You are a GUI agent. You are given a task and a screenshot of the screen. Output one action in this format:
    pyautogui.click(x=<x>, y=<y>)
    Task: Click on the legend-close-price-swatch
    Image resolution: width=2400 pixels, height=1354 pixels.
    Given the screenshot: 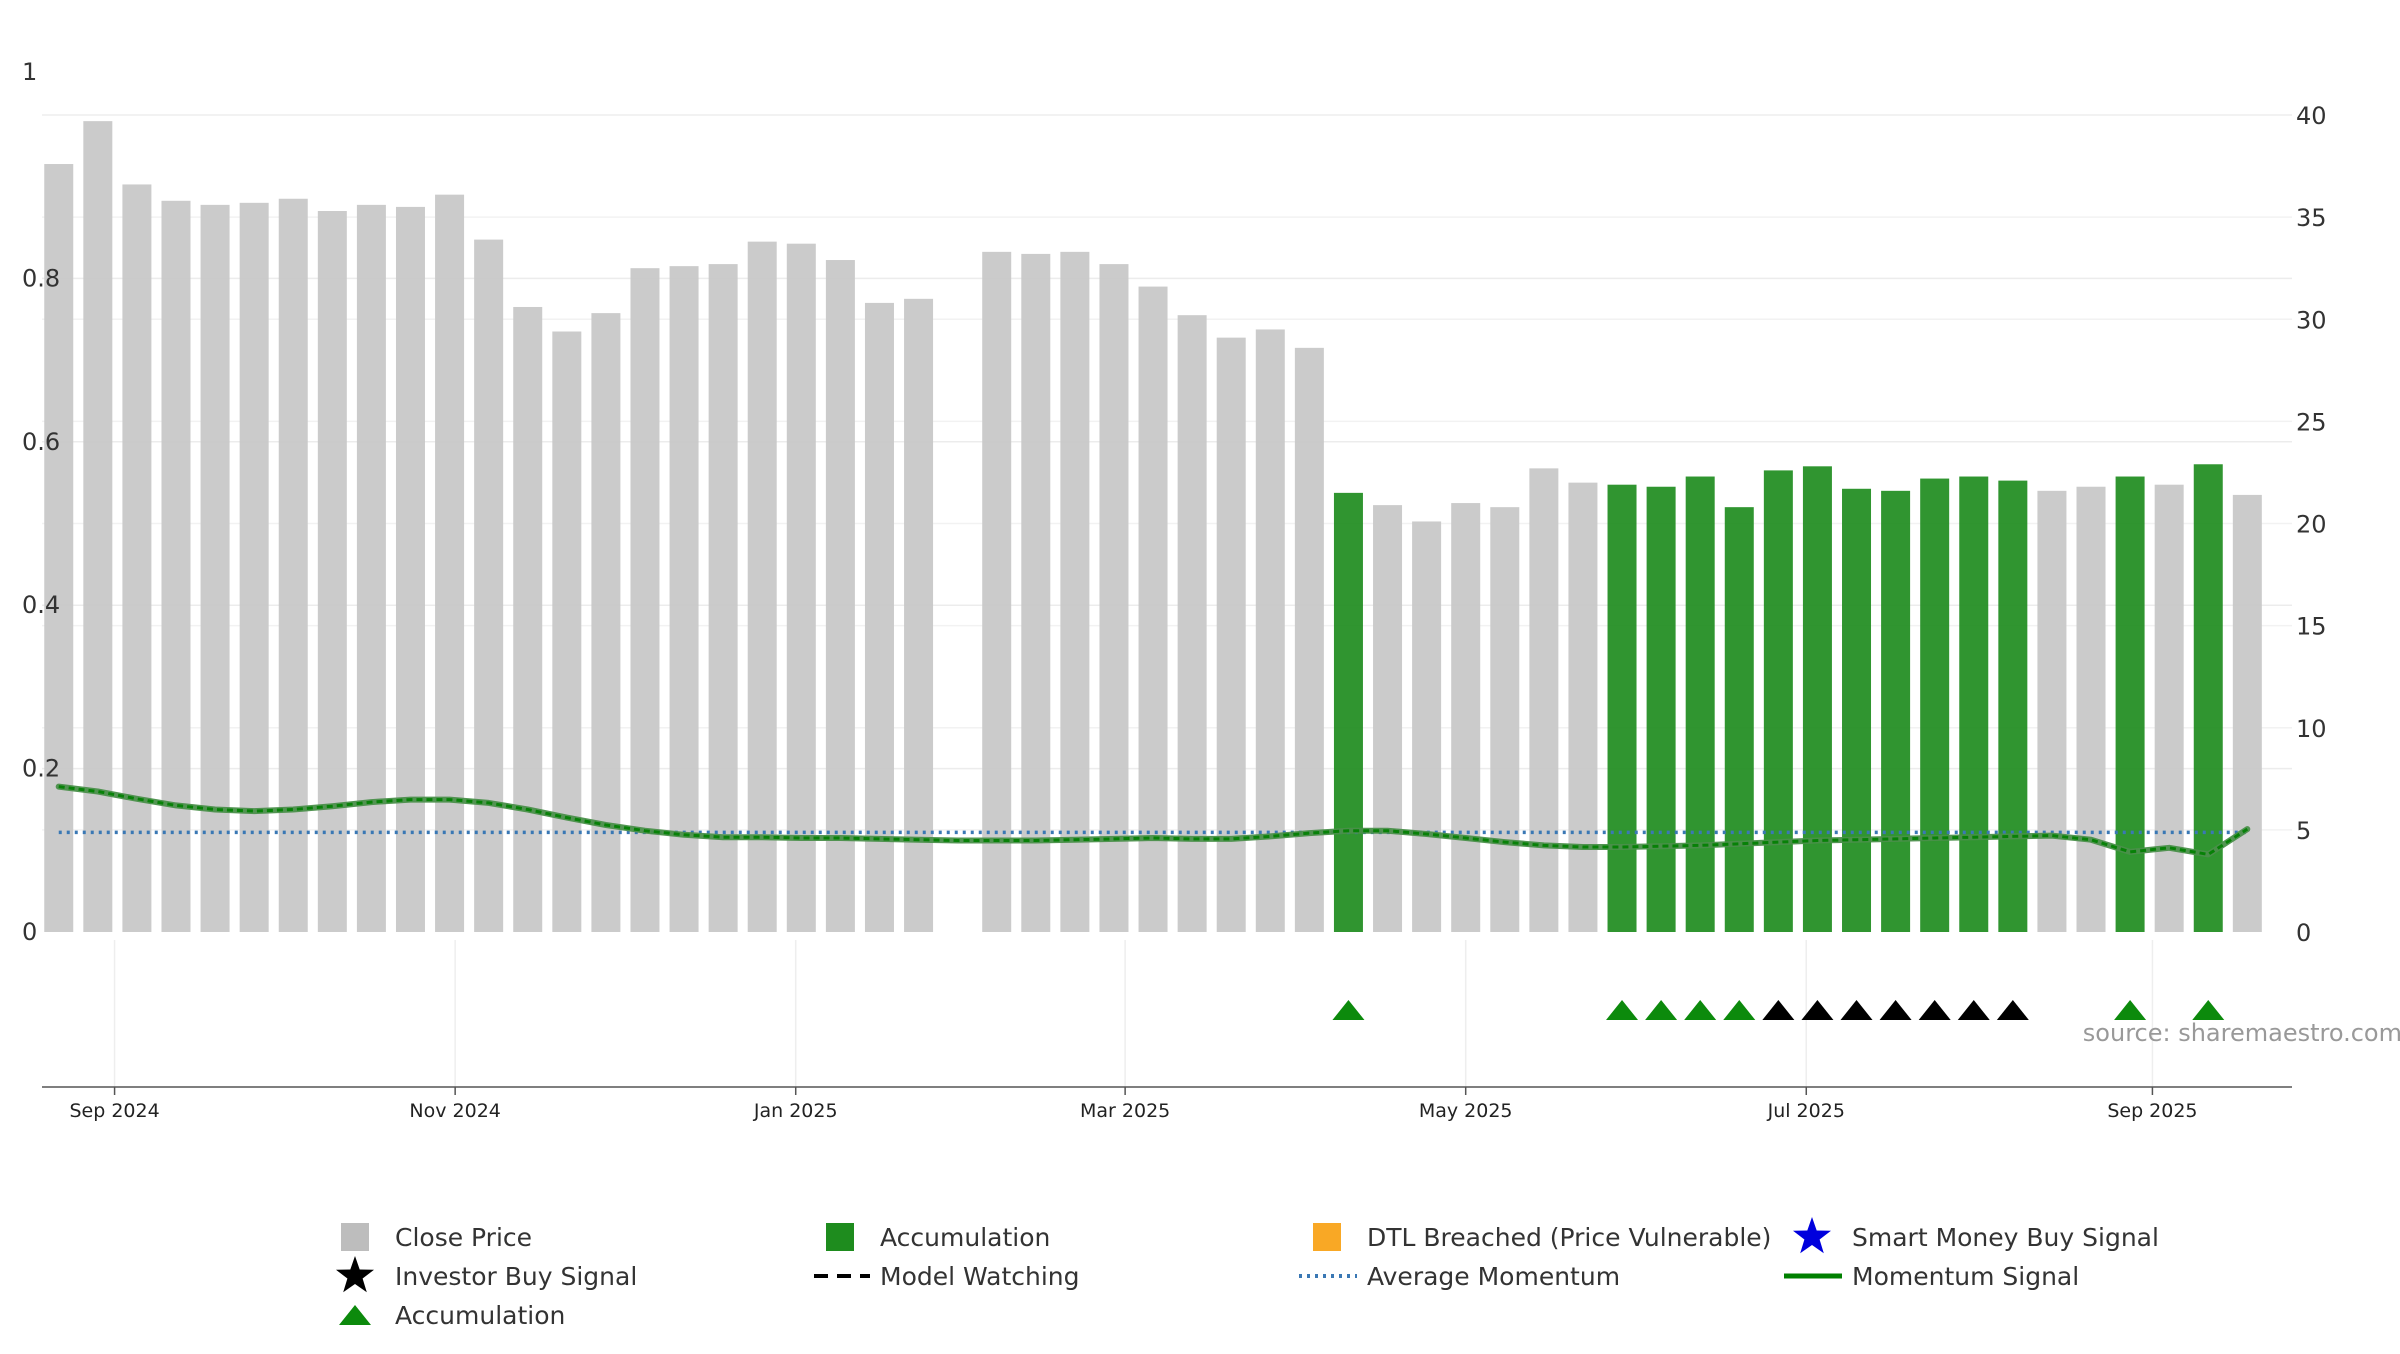 What is the action you would take?
    pyautogui.click(x=355, y=1237)
    